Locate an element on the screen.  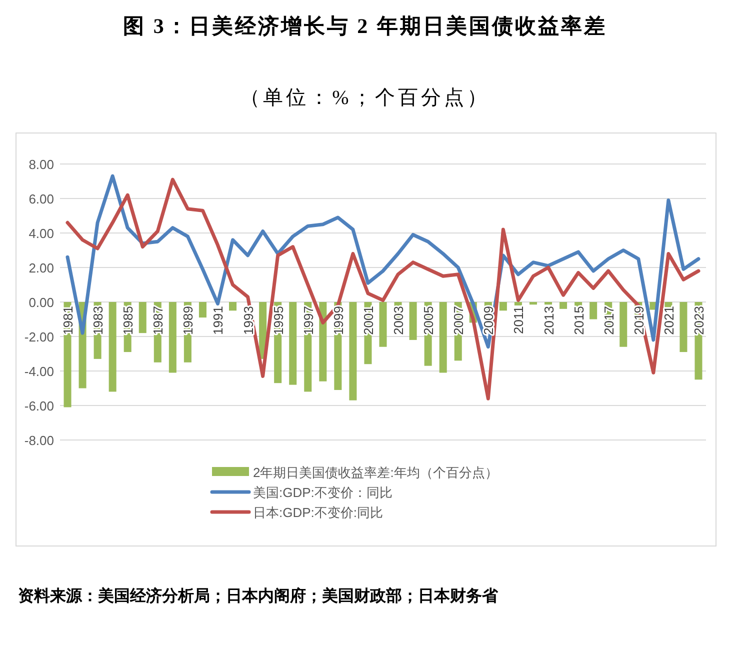
category-label: 1995 is located at coordinates (278, 320).